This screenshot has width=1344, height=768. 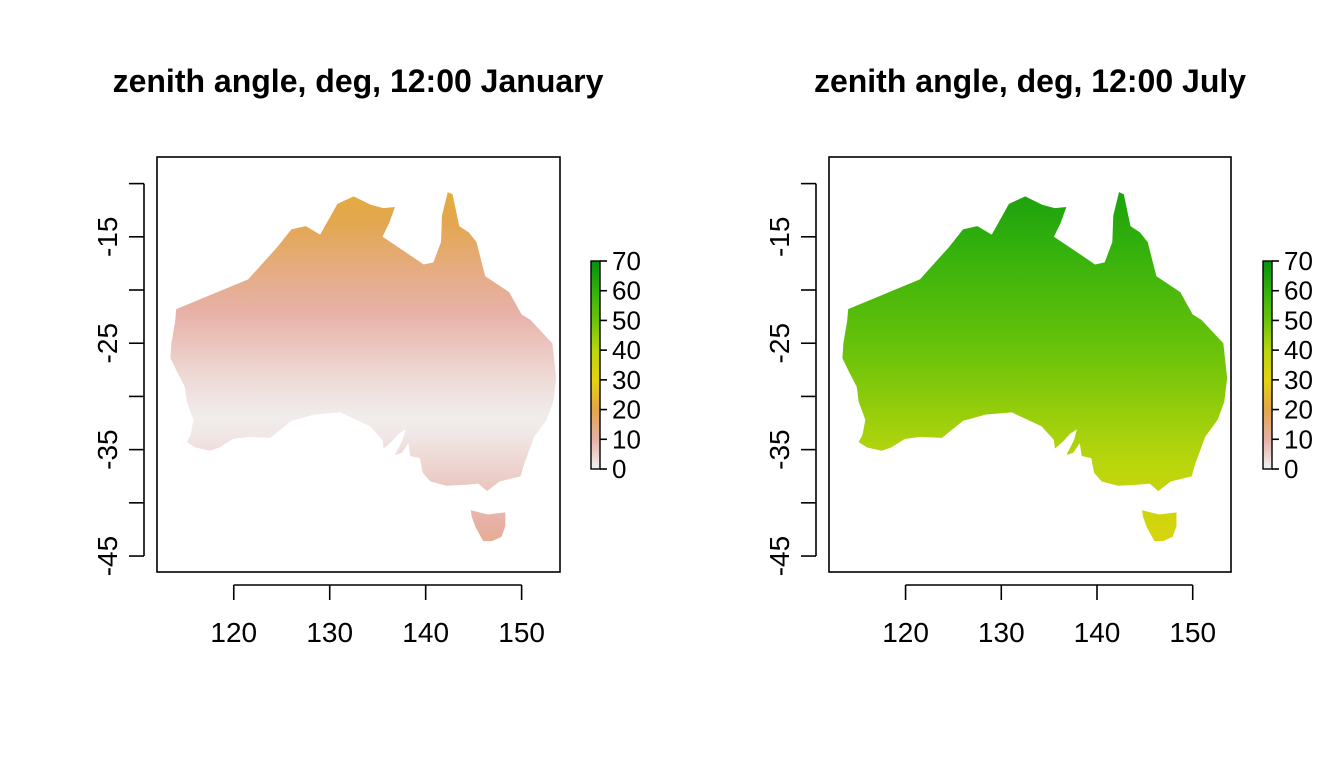 I want to click on chart-title: zenith angle, deg, 12:00 January, so click(x=358, y=81).